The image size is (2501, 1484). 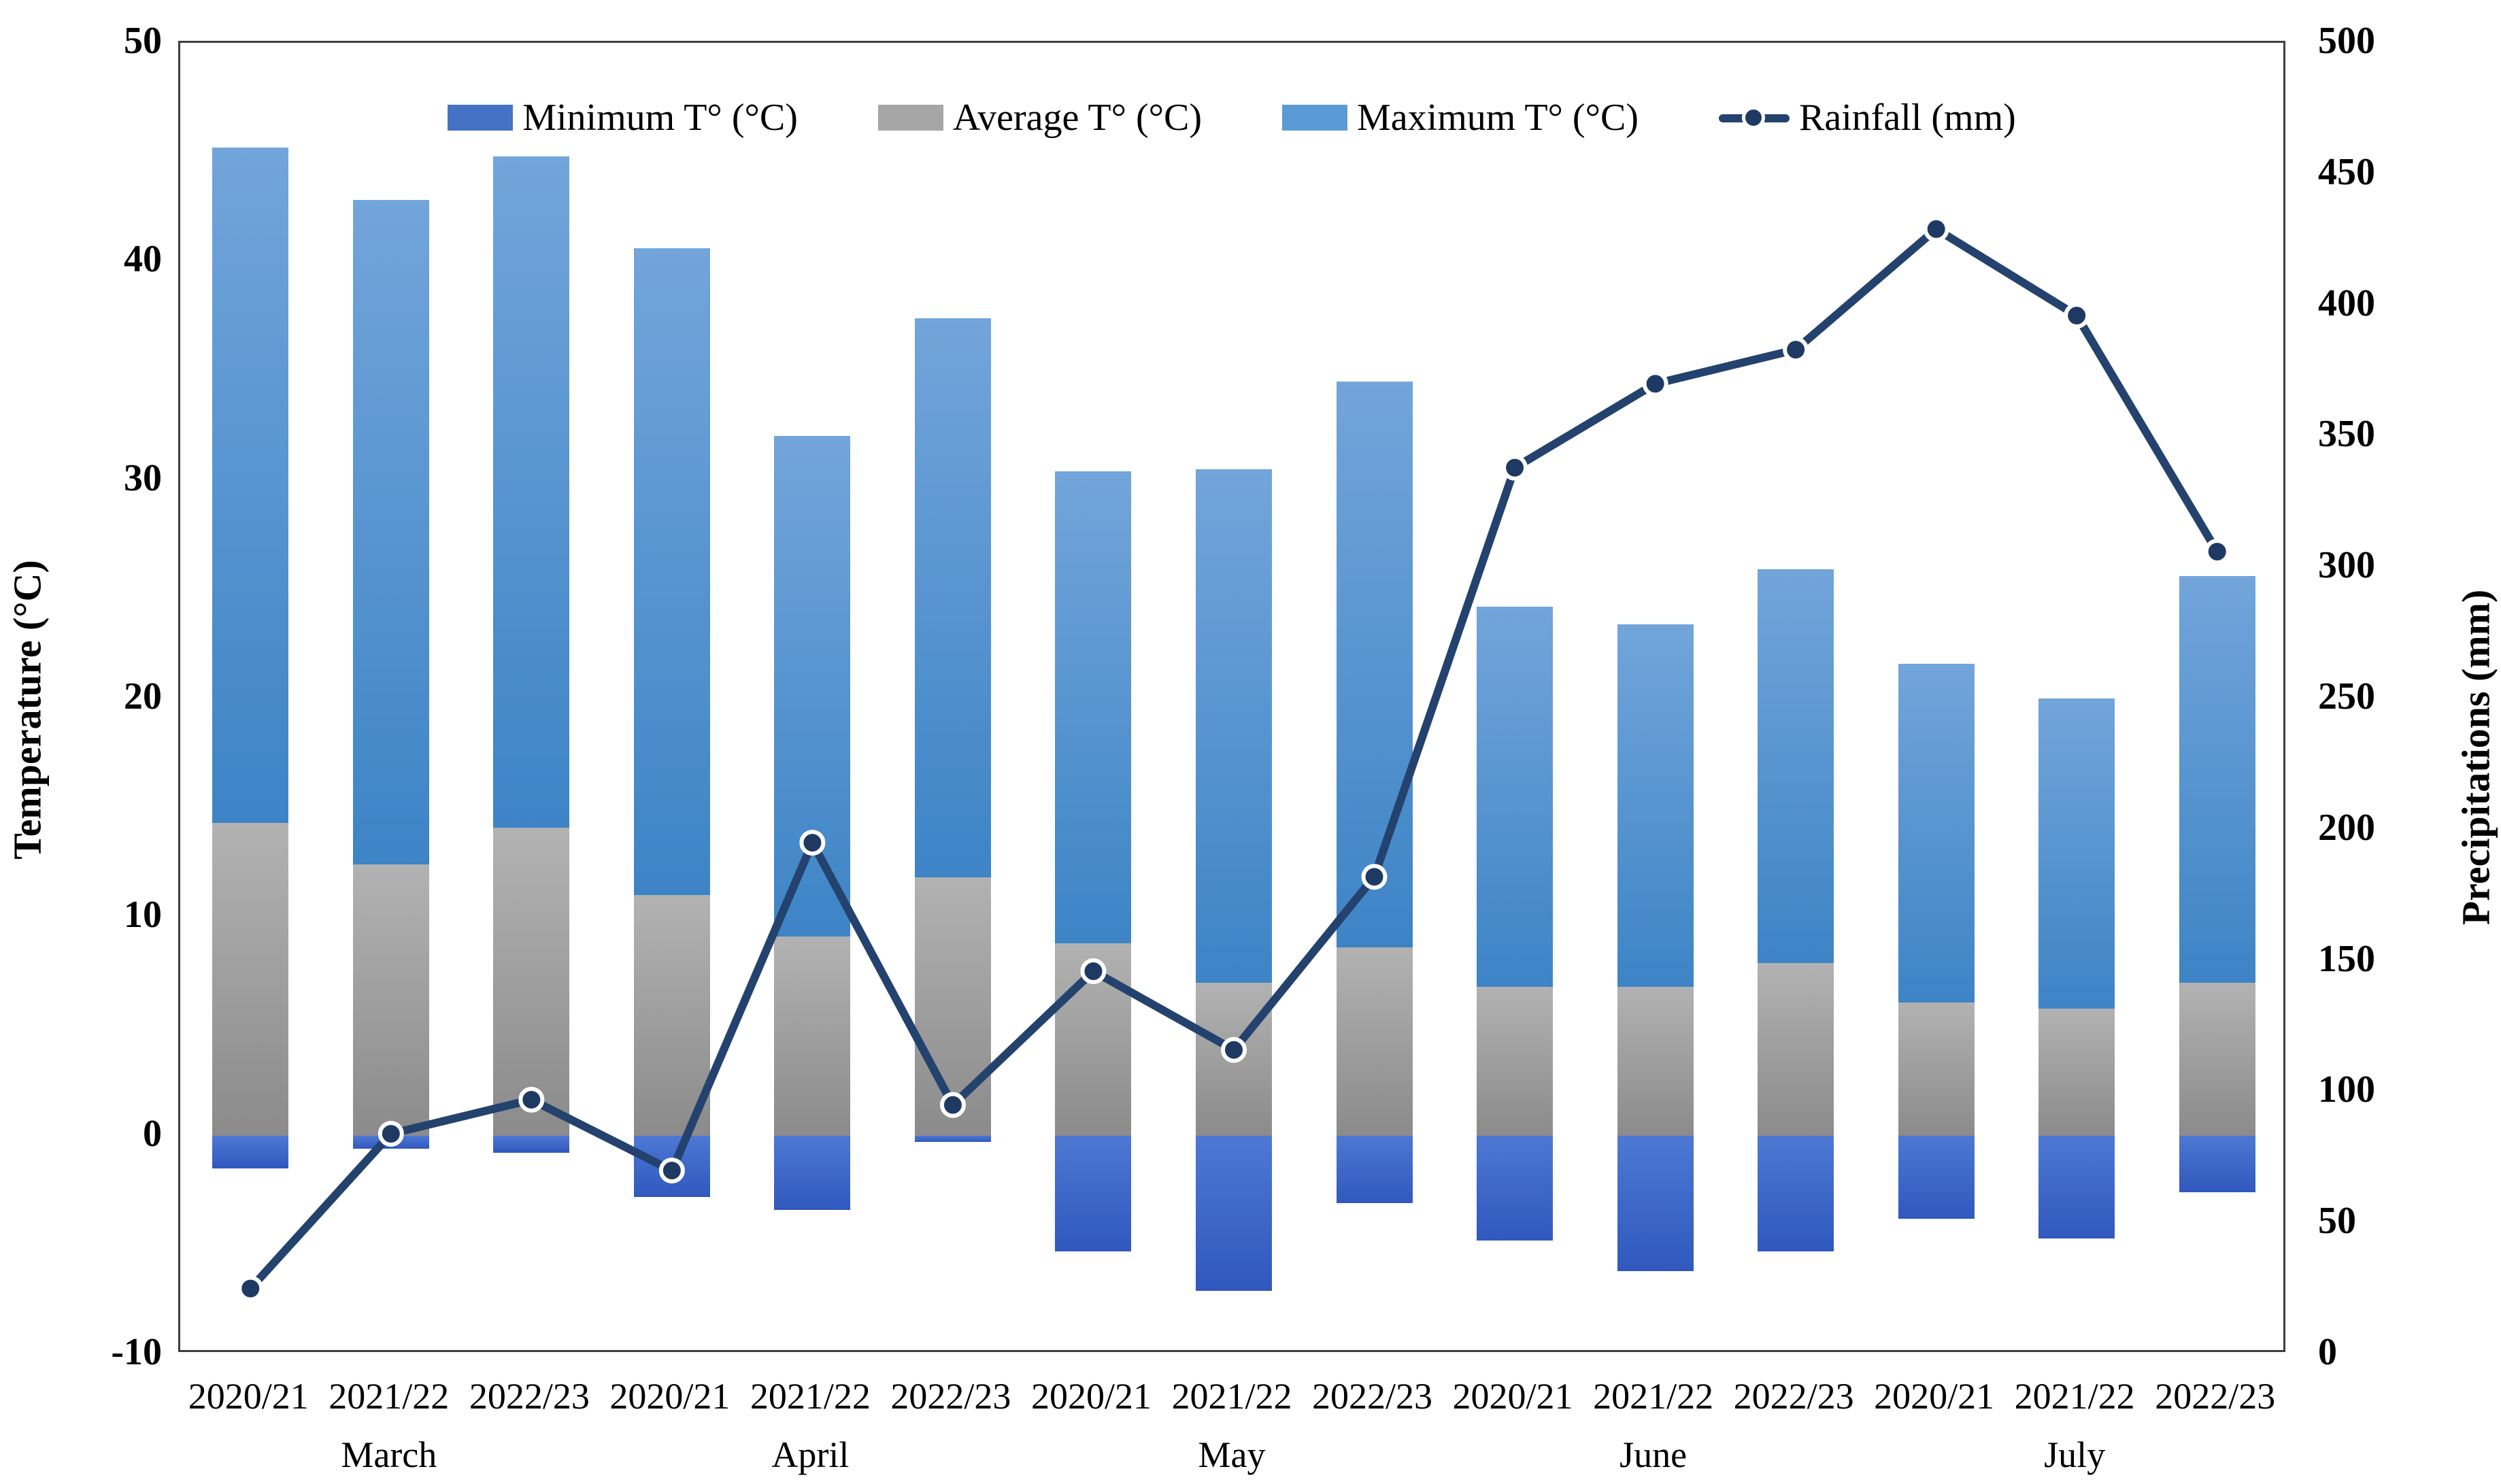 What do you see at coordinates (910, 118) in the screenshot?
I see `average-swatch-icon` at bounding box center [910, 118].